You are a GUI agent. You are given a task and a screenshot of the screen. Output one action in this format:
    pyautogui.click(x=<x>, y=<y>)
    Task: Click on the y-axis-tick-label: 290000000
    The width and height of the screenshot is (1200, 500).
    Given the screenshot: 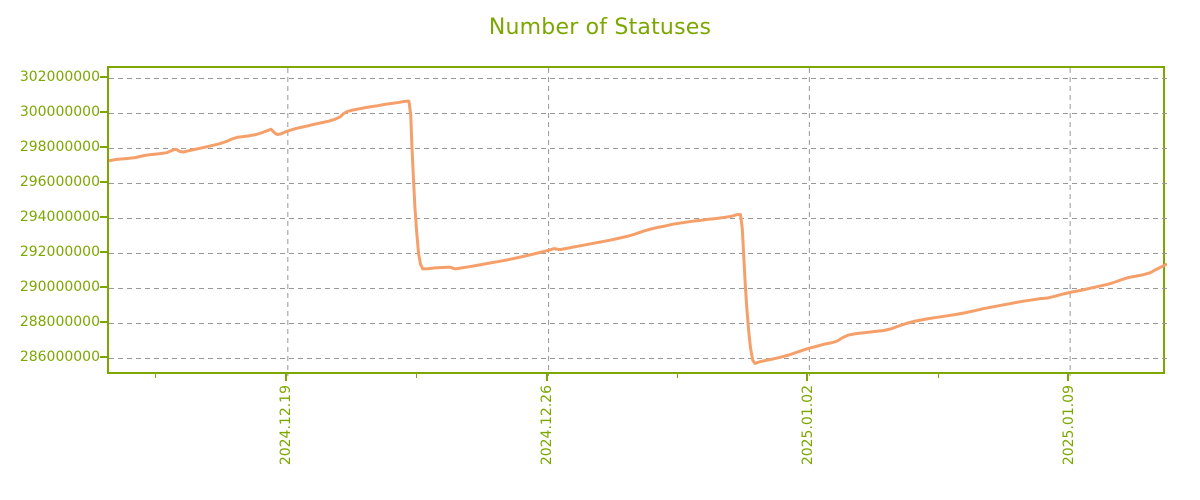 What is the action you would take?
    pyautogui.click(x=59, y=286)
    